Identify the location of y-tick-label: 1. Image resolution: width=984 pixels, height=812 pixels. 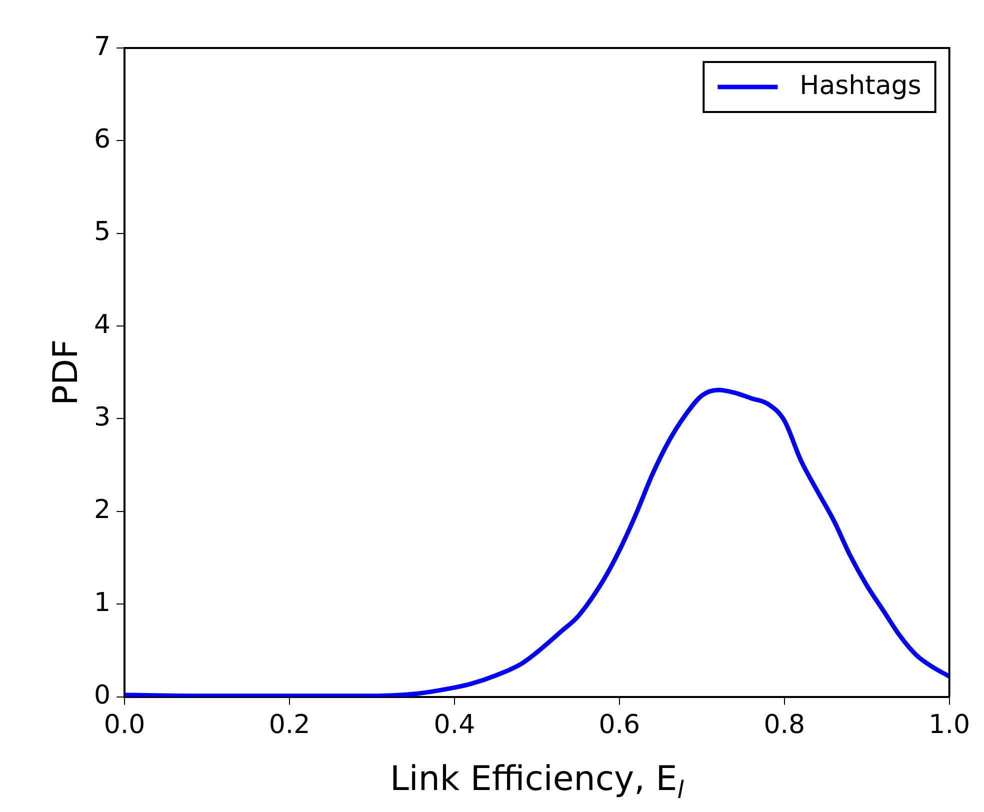
(102, 603).